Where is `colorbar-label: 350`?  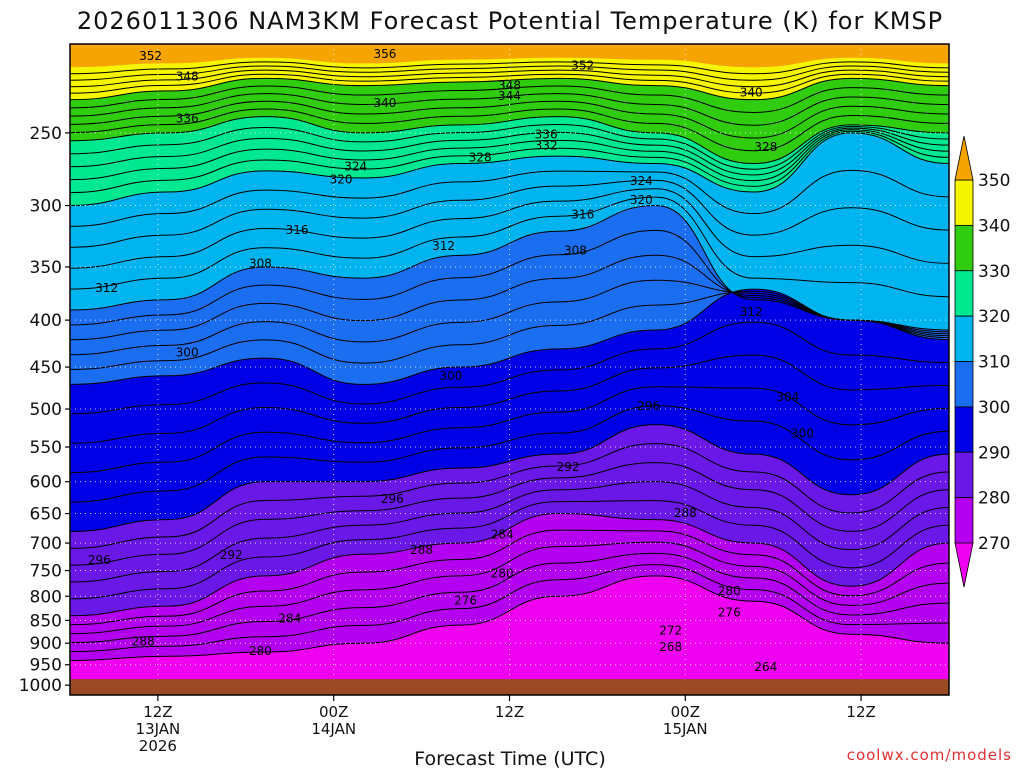 colorbar-label: 350 is located at coordinates (994, 181).